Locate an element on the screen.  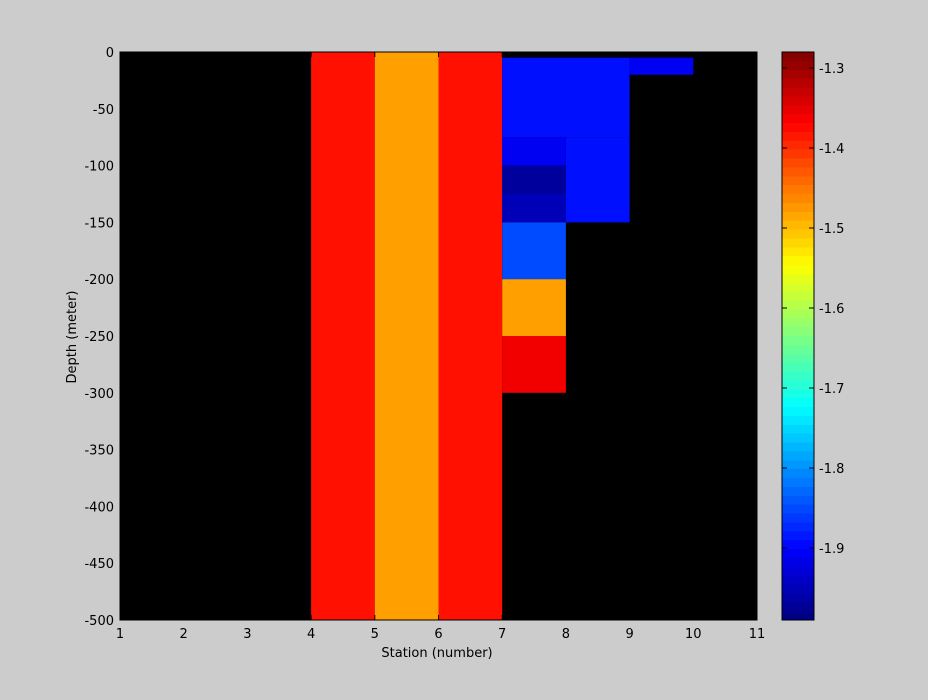
colorbar-ticks: -1.3 -1.4 -1.5 -1.6 -1.7 -1.8 -1.9 is located at coordinates (813, 309).